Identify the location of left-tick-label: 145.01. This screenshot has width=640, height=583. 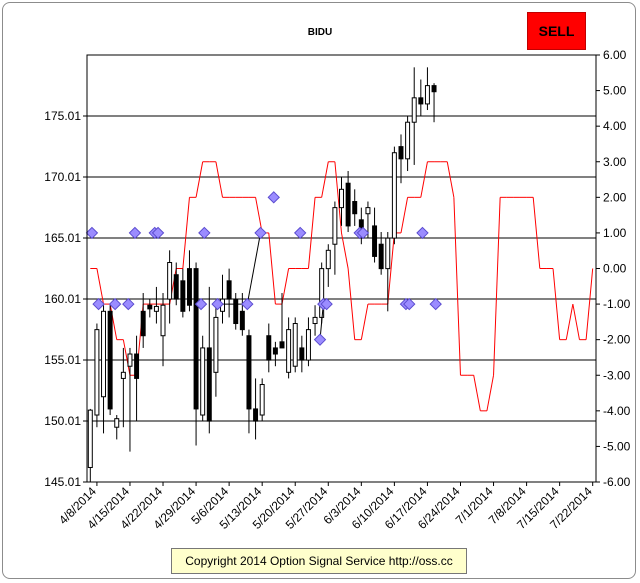
(62, 482).